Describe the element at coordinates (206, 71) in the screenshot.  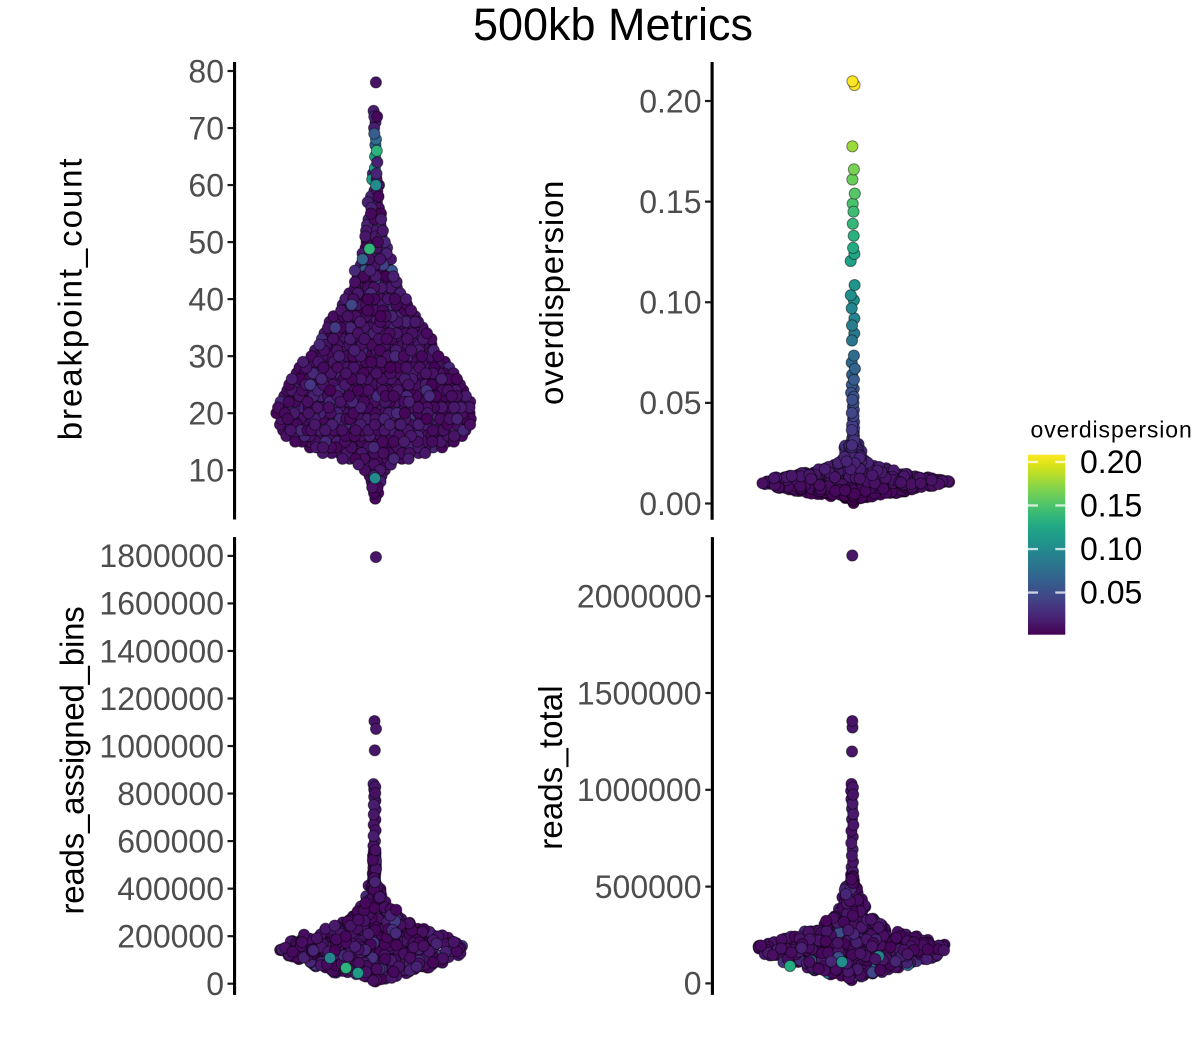
I see `svg-text: 80` at that location.